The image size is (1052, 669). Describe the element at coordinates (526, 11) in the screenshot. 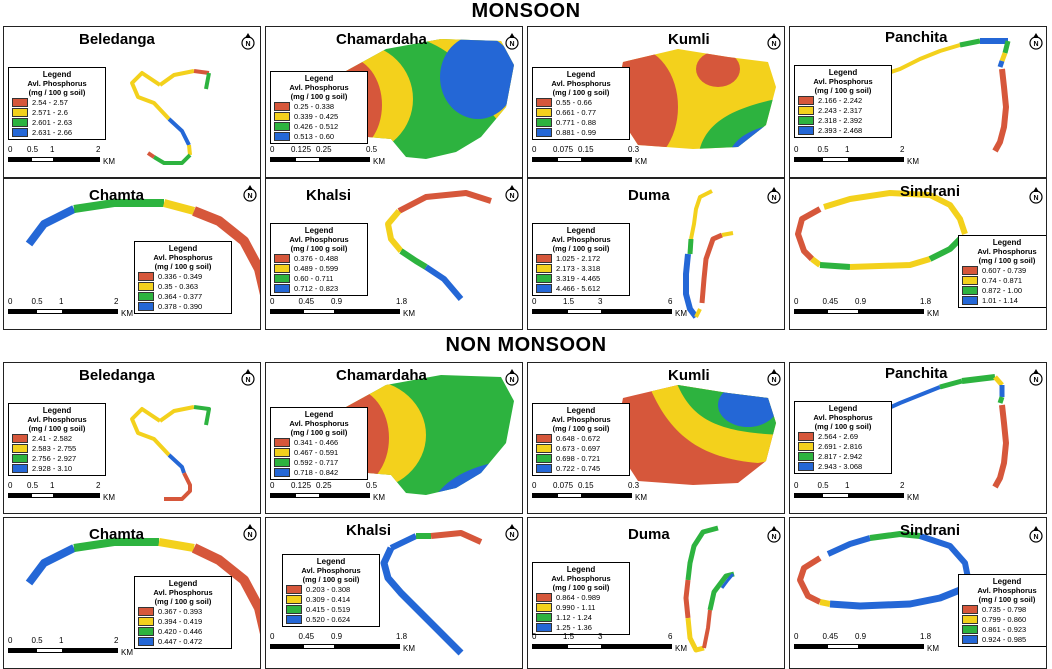

I see `monsoon-heading: MONSOON` at that location.